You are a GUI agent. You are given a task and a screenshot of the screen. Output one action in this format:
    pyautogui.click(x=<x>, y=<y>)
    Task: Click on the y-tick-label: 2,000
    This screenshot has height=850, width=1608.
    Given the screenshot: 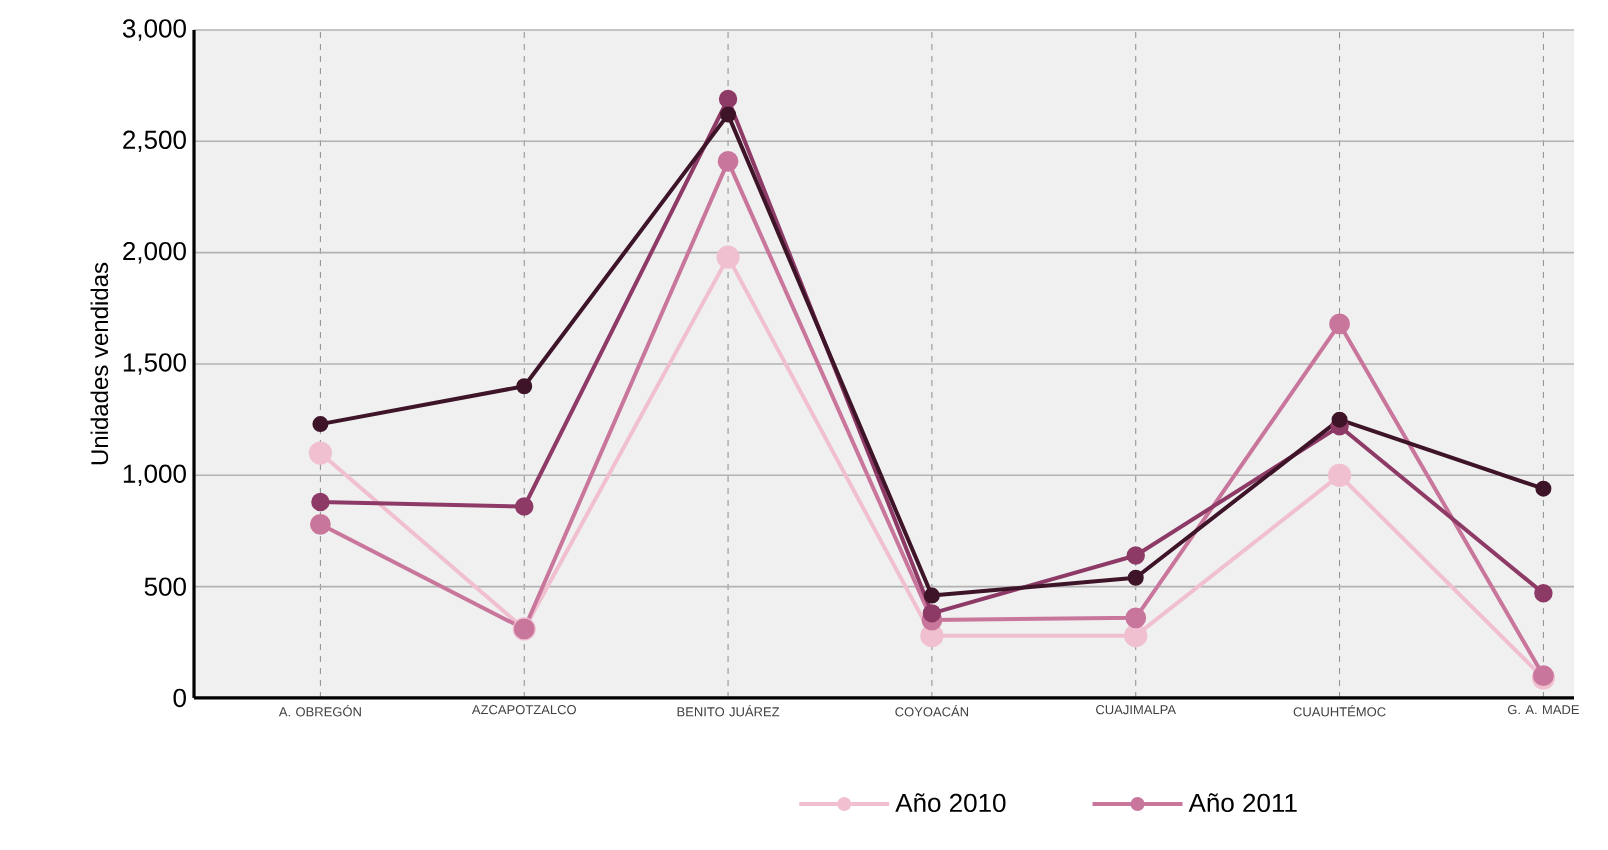 What is the action you would take?
    pyautogui.click(x=154, y=252)
    